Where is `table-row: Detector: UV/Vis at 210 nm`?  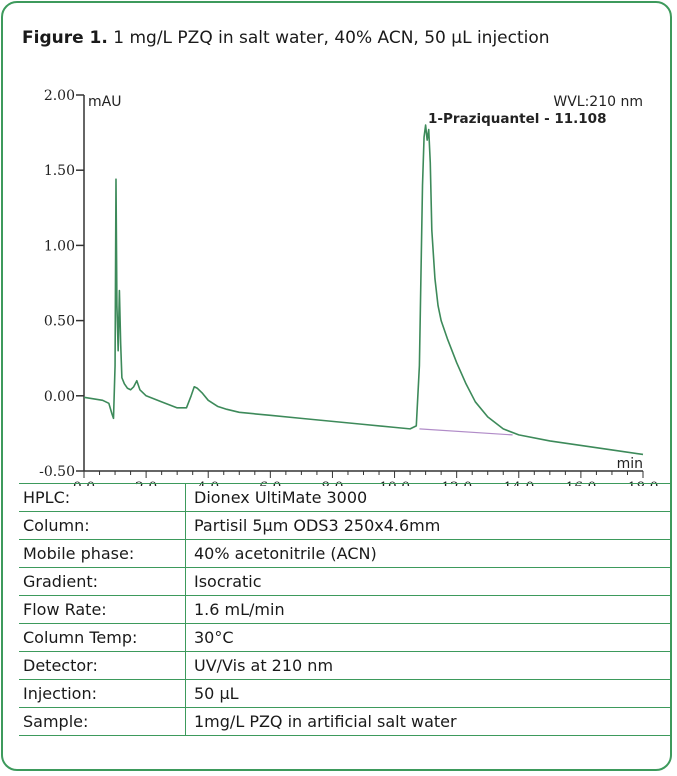
table-row: Detector: UV/Vis at 210 nm is located at coordinates (345, 665).